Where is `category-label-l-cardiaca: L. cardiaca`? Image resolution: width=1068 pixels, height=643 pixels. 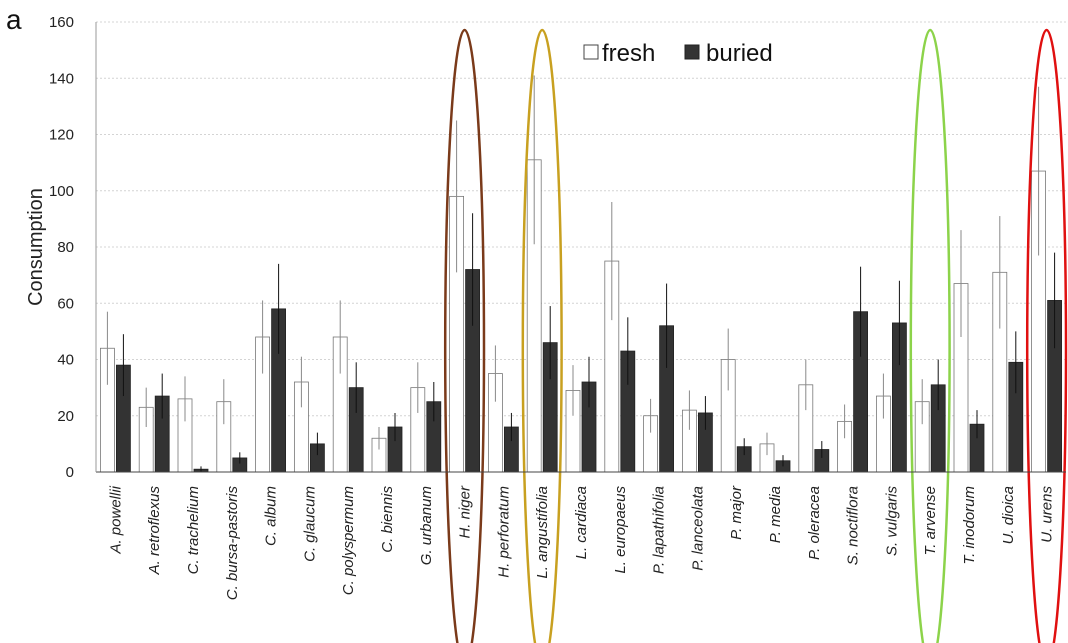
category-label-l-cardiaca: L. cardiaca is located at coordinates (581, 522).